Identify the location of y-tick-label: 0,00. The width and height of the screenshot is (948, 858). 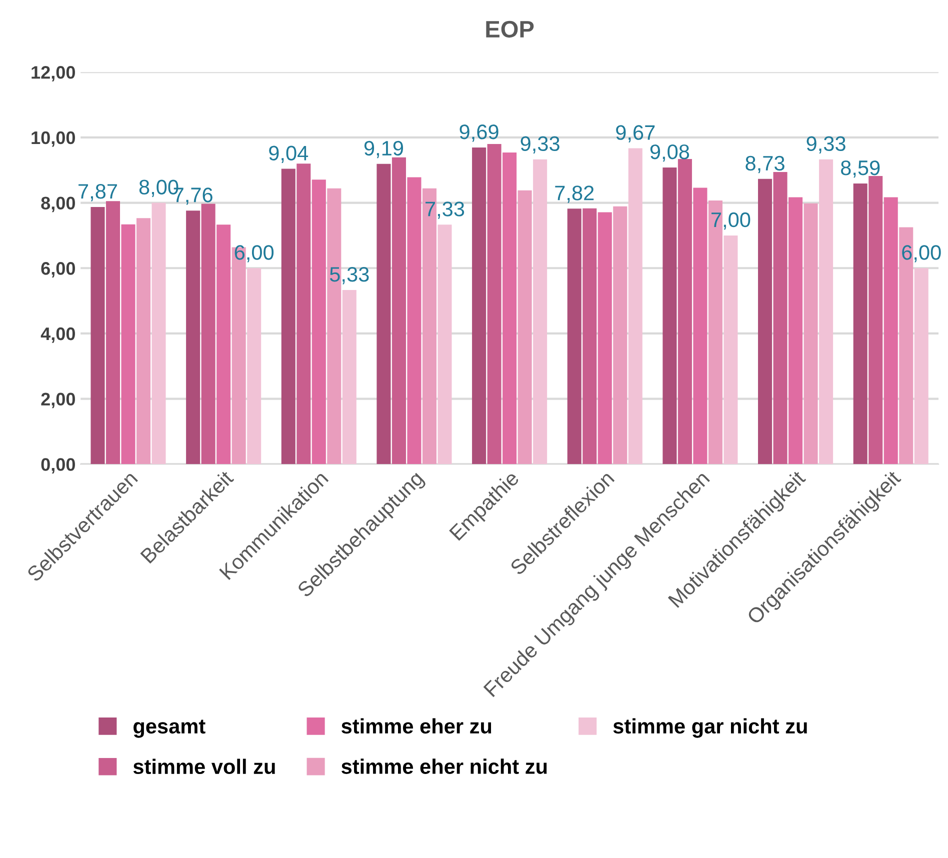
(58, 466).